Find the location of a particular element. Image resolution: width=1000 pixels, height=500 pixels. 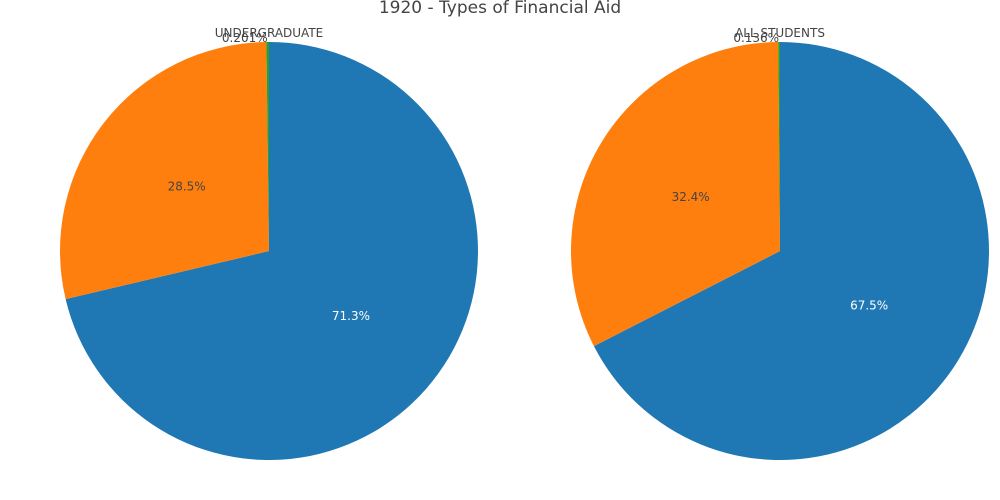

slice-label: 0.201% is located at coordinates (245, 38).